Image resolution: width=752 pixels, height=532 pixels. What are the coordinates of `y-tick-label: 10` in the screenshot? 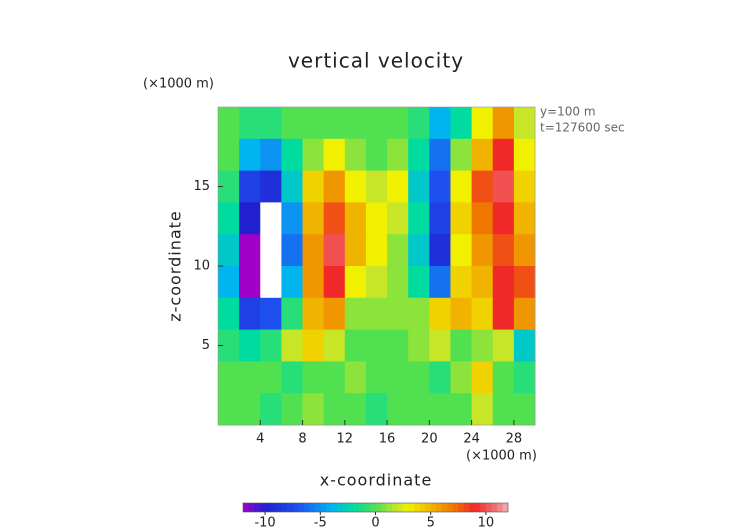 It's located at (201, 266).